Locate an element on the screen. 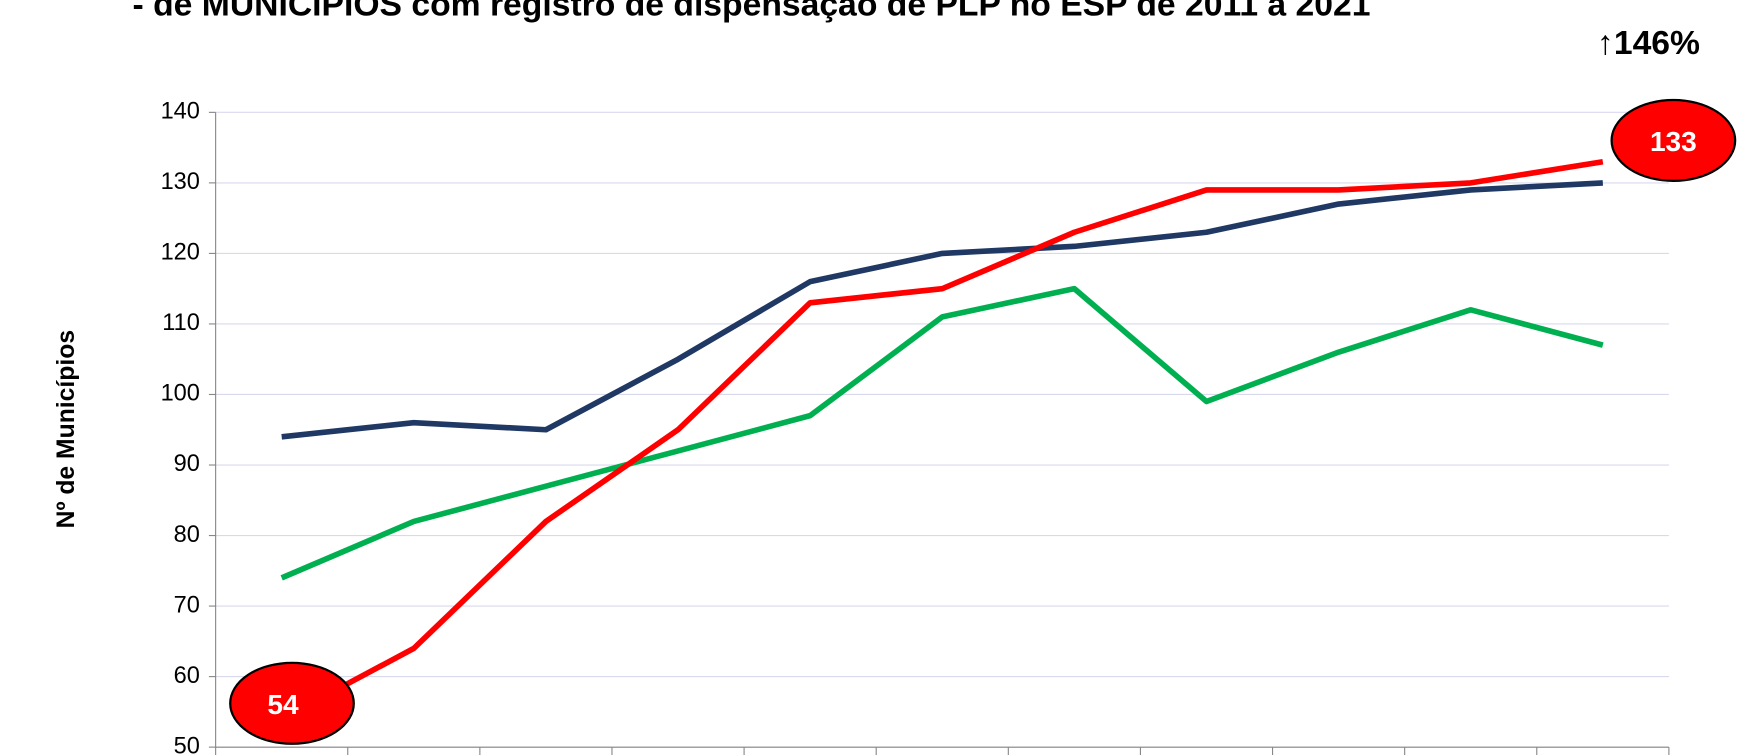 This screenshot has height=755, width=1752. y-tick-label: 90 is located at coordinates (187, 463).